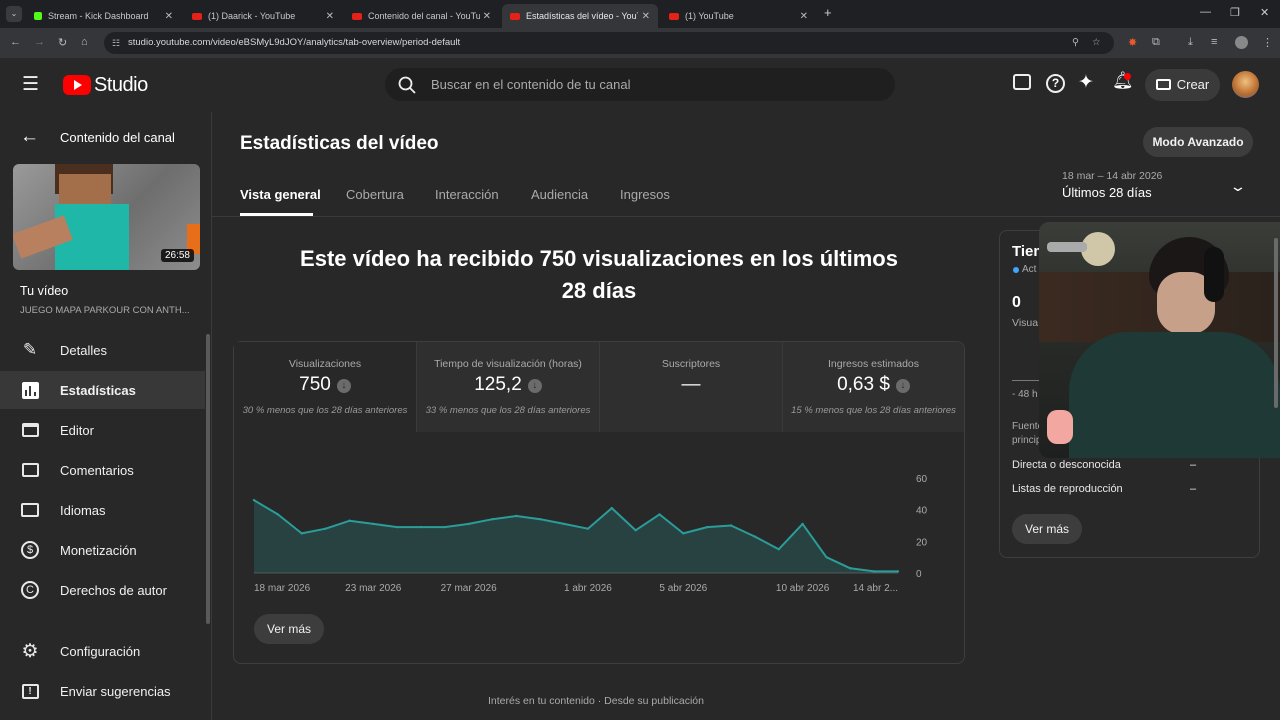 The width and height of the screenshot is (1280, 720). What do you see at coordinates (105, 85) in the screenshot?
I see `studio-logo: Studio` at bounding box center [105, 85].